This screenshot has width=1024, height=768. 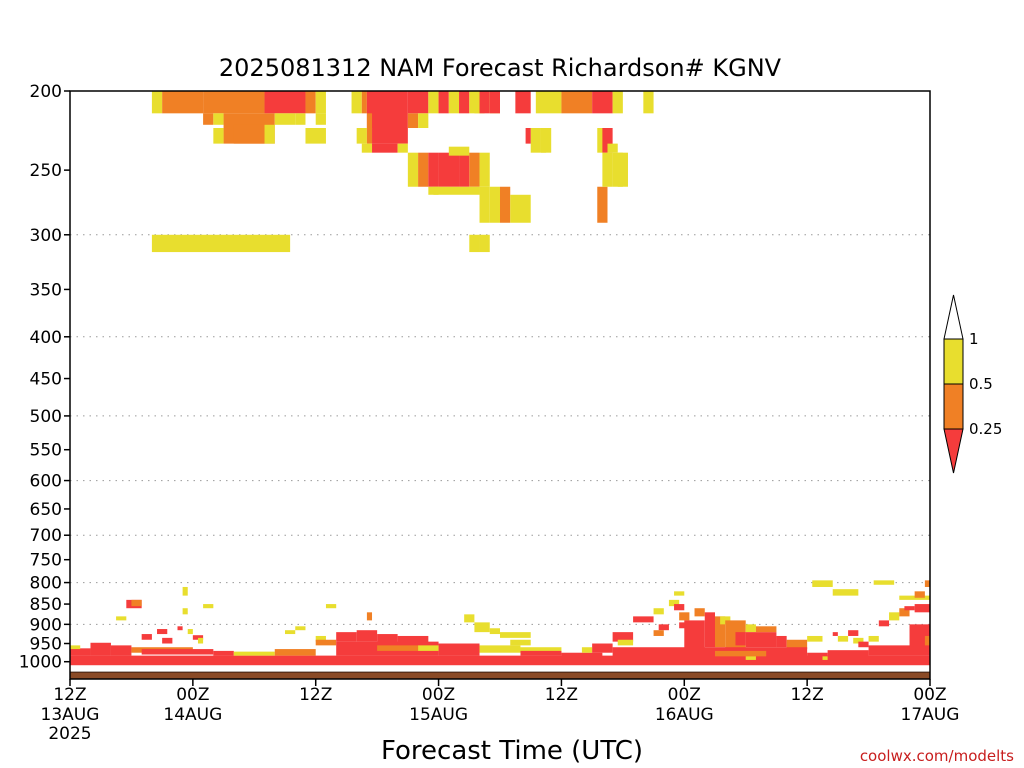 What do you see at coordinates (46, 92) in the screenshot?
I see `y-tick-label-200: 200` at bounding box center [46, 92].